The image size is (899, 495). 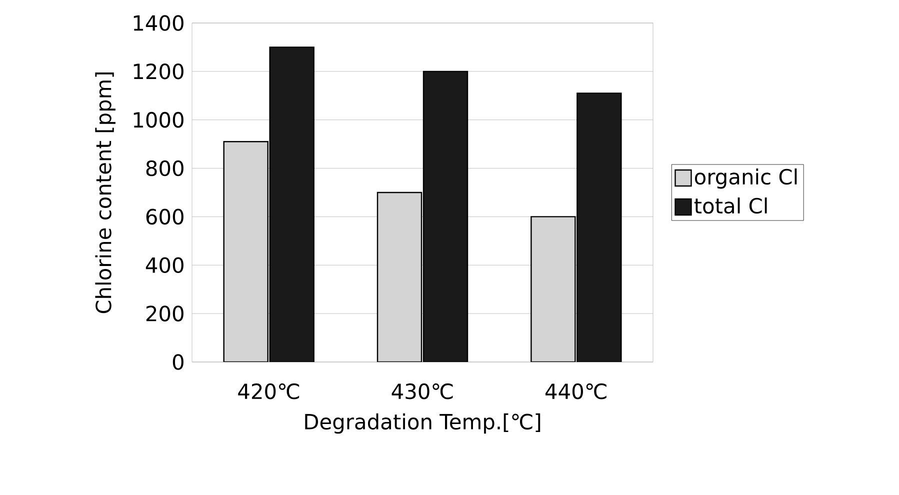 I want to click on x-tick-label: 430℃, so click(x=422, y=391).